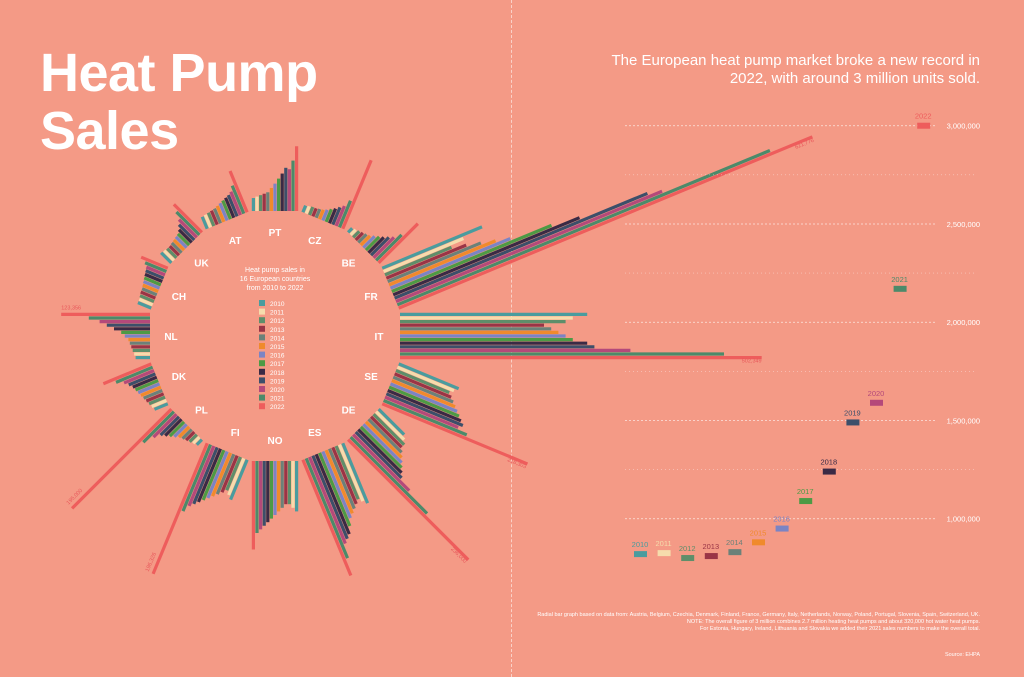  I want to click on radial-bar-se-2020, so click(421, 412).